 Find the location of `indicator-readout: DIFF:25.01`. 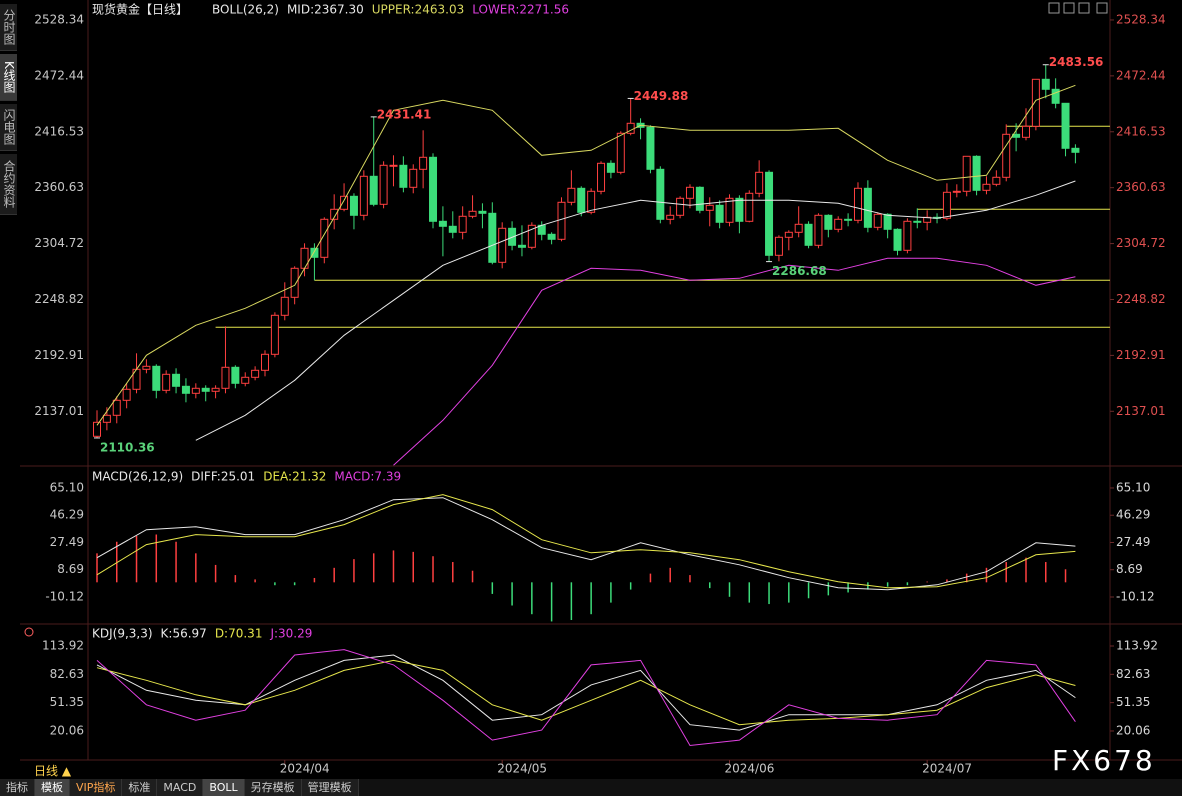

indicator-readout: DIFF:25.01 is located at coordinates (223, 477).